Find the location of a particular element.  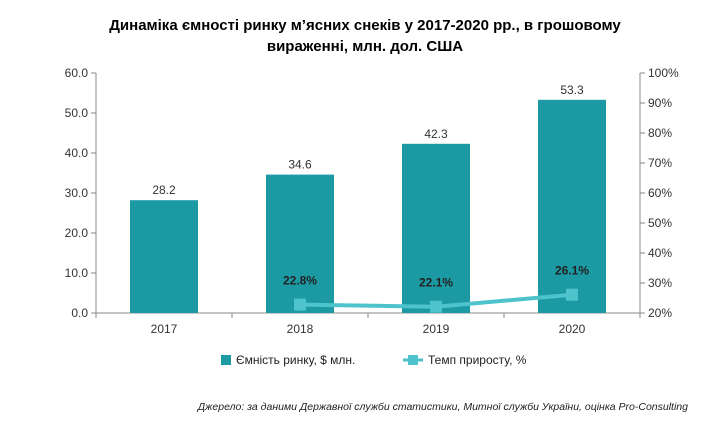

growth-value-label-2019: 22.1% is located at coordinates (436, 283).